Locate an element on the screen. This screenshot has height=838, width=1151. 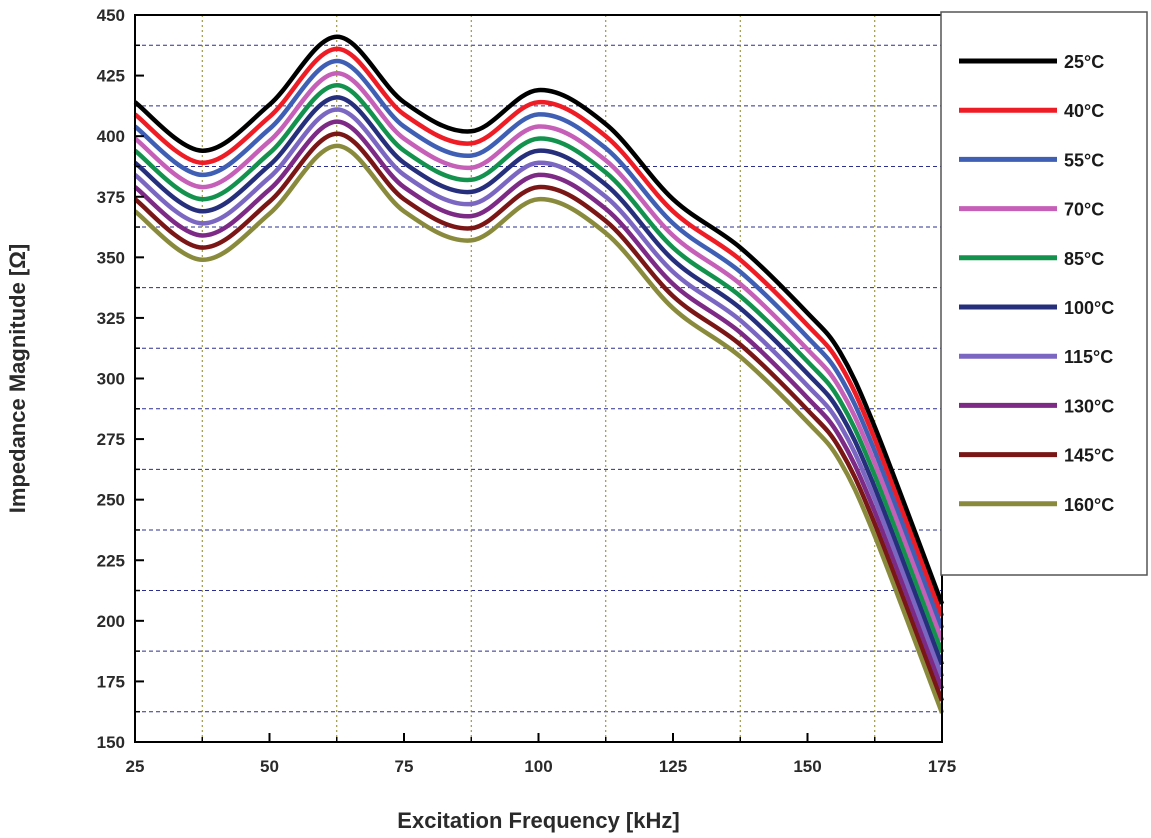
legend-label: 100°C is located at coordinates (1089, 308).